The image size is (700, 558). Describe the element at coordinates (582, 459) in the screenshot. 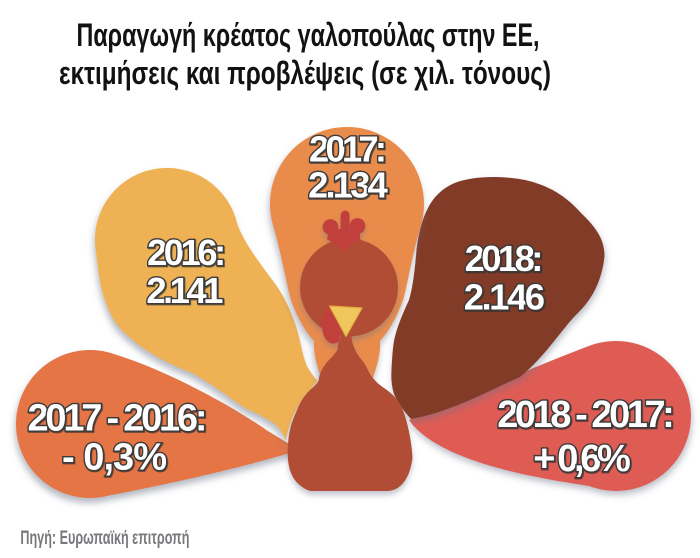

I see `svg-text: + 0,6%` at that location.